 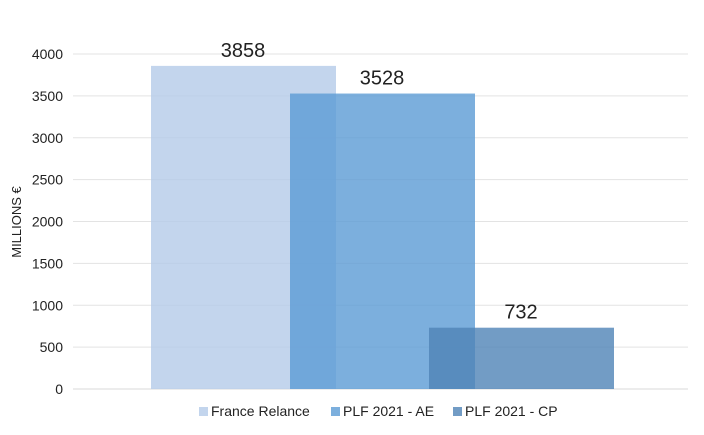 I want to click on y-tick-label: 1000, so click(x=47, y=305).